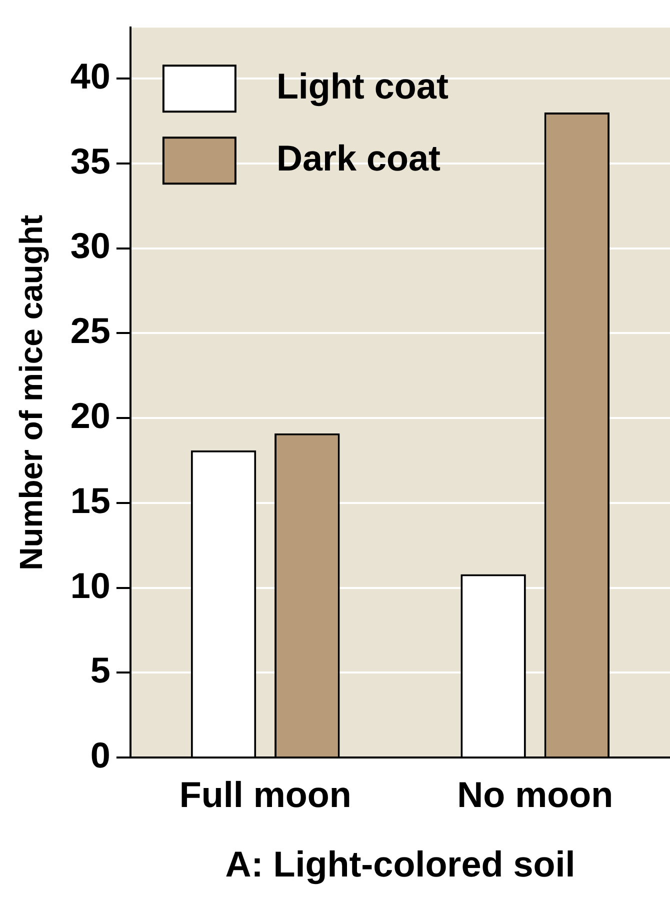 The width and height of the screenshot is (670, 902). Describe the element at coordinates (90, 75) in the screenshot. I see `y-tick-label: 40` at that location.